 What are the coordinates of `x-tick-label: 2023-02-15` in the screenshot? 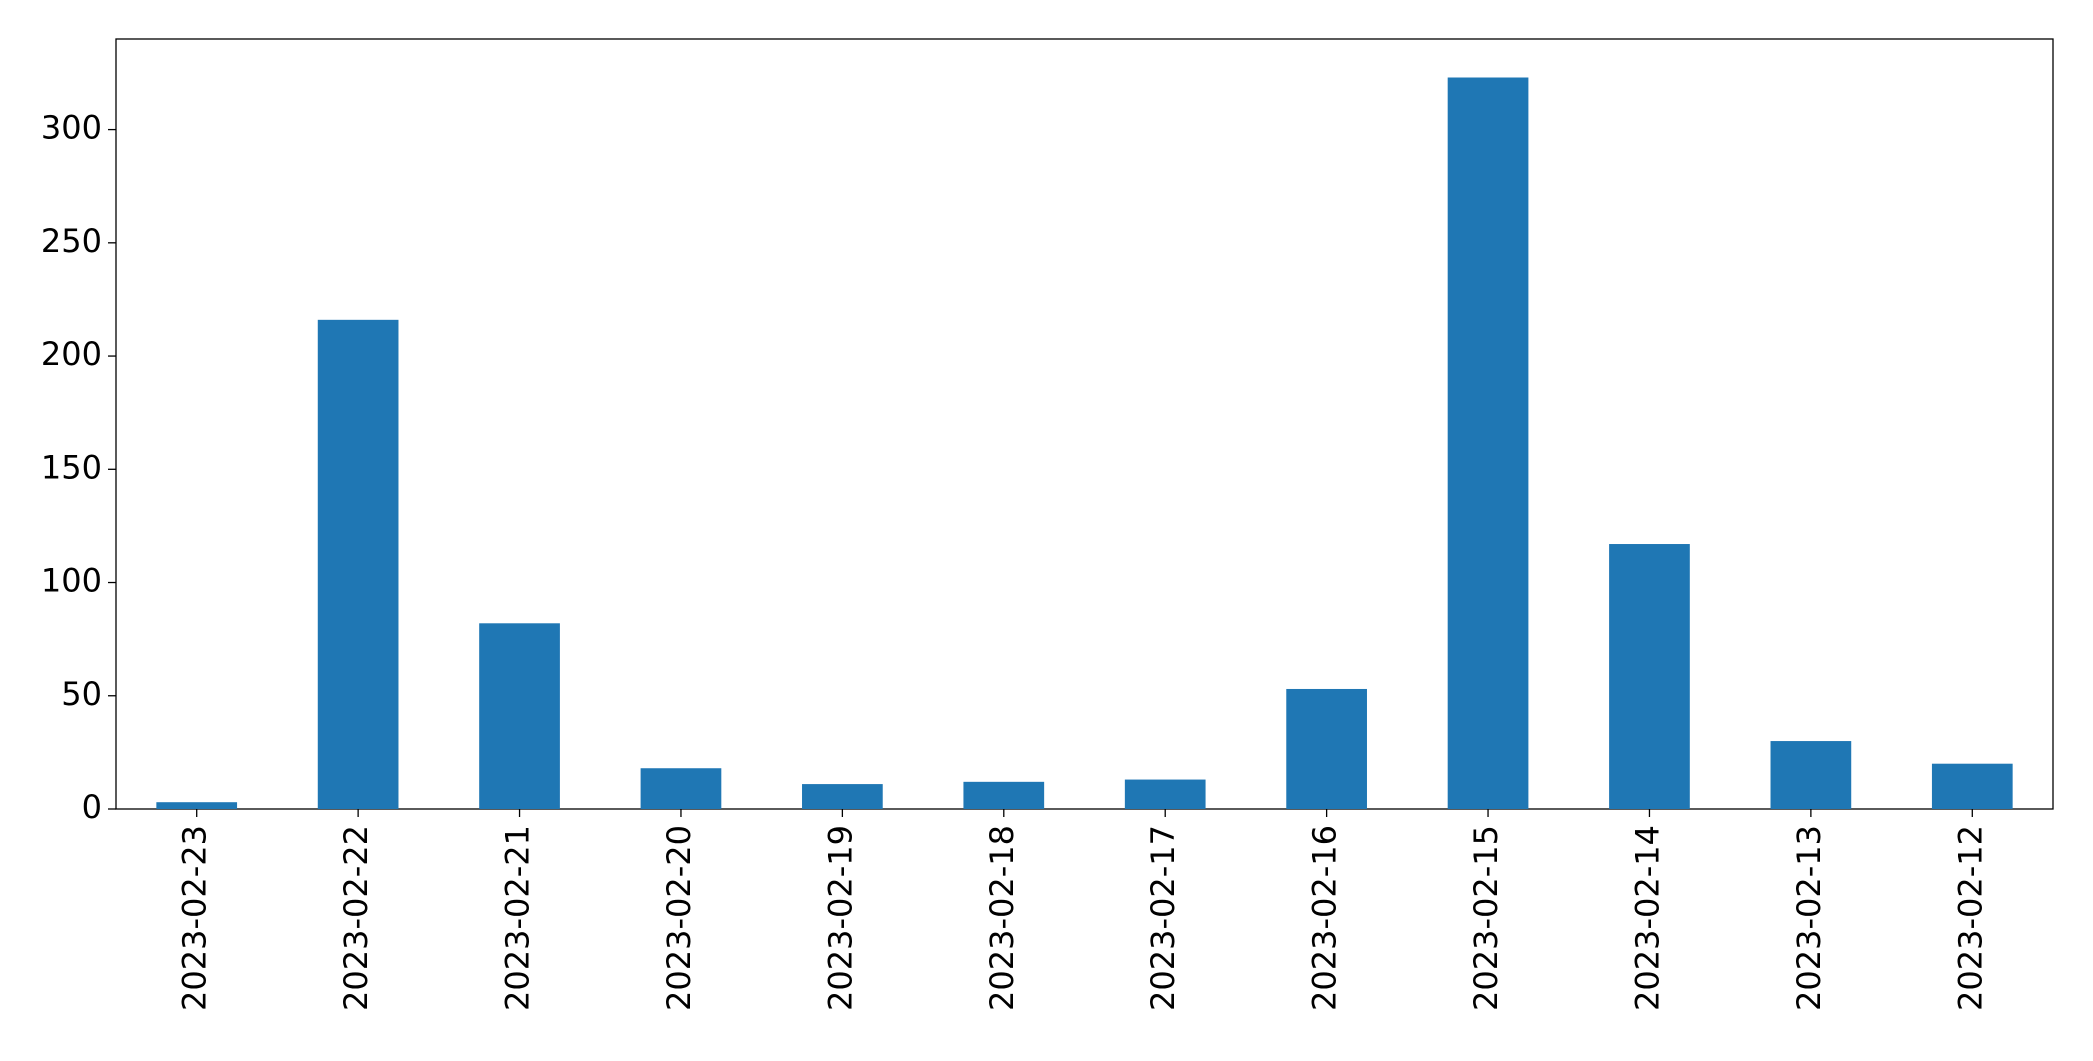 It's located at (1486, 918).